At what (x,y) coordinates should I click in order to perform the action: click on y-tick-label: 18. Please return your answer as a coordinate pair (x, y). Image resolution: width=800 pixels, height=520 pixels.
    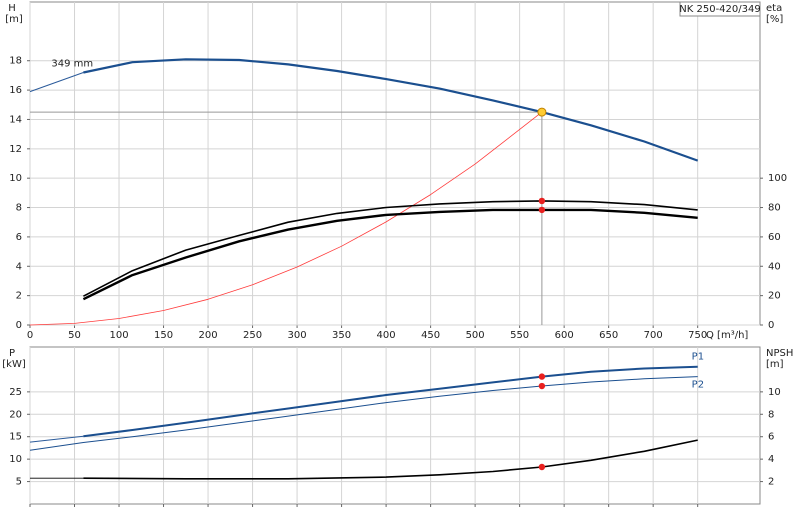
    Looking at the image, I should click on (15, 61).